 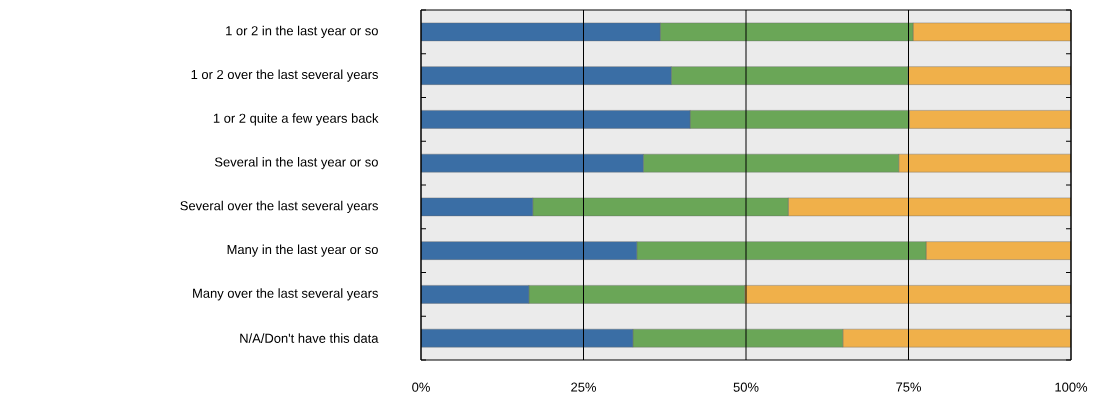 What do you see at coordinates (584, 387) in the screenshot?
I see `x-tick-label: 25%` at bounding box center [584, 387].